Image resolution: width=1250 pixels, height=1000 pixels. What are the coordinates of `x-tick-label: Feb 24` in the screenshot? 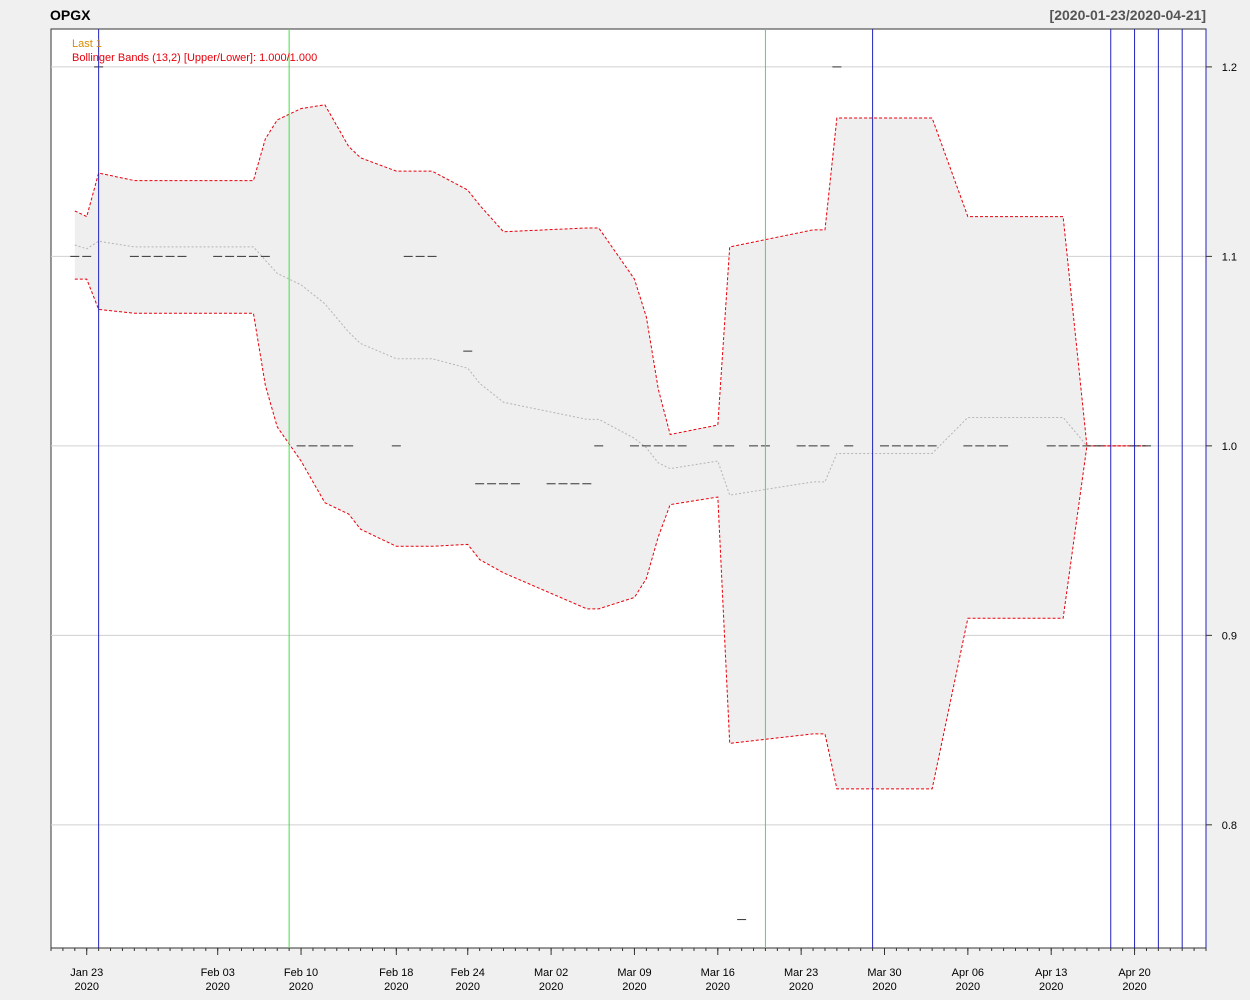 It's located at (468, 973).